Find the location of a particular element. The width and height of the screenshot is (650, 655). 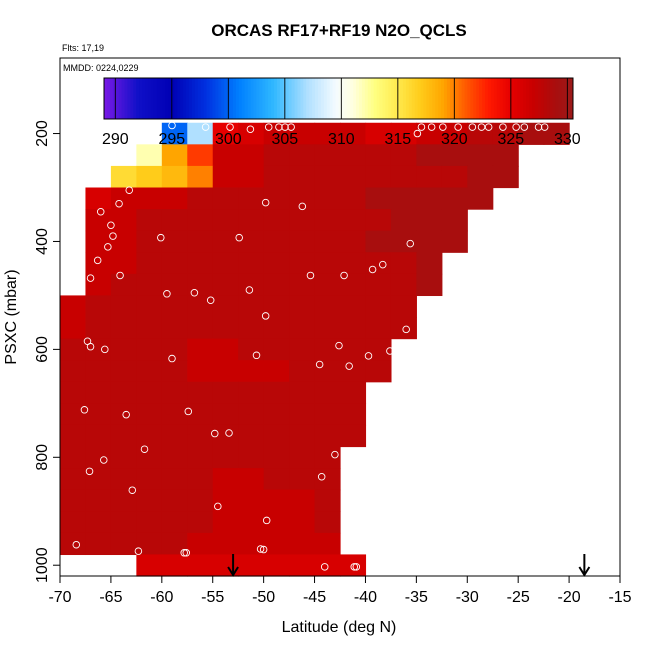

chart-title: ORCAS RF17+RF19 N2O_QCLS is located at coordinates (339, 30).